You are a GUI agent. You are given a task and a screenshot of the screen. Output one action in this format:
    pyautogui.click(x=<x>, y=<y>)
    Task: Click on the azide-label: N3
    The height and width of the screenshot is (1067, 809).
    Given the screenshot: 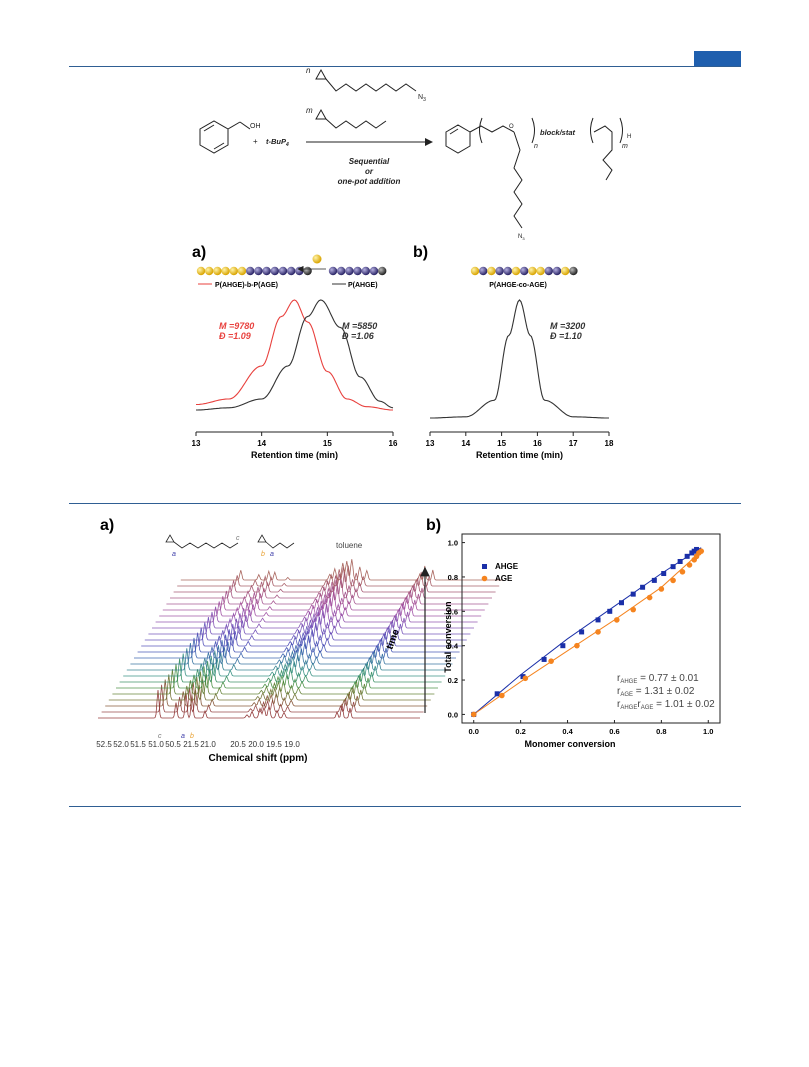 What is the action you would take?
    pyautogui.click(x=422, y=98)
    